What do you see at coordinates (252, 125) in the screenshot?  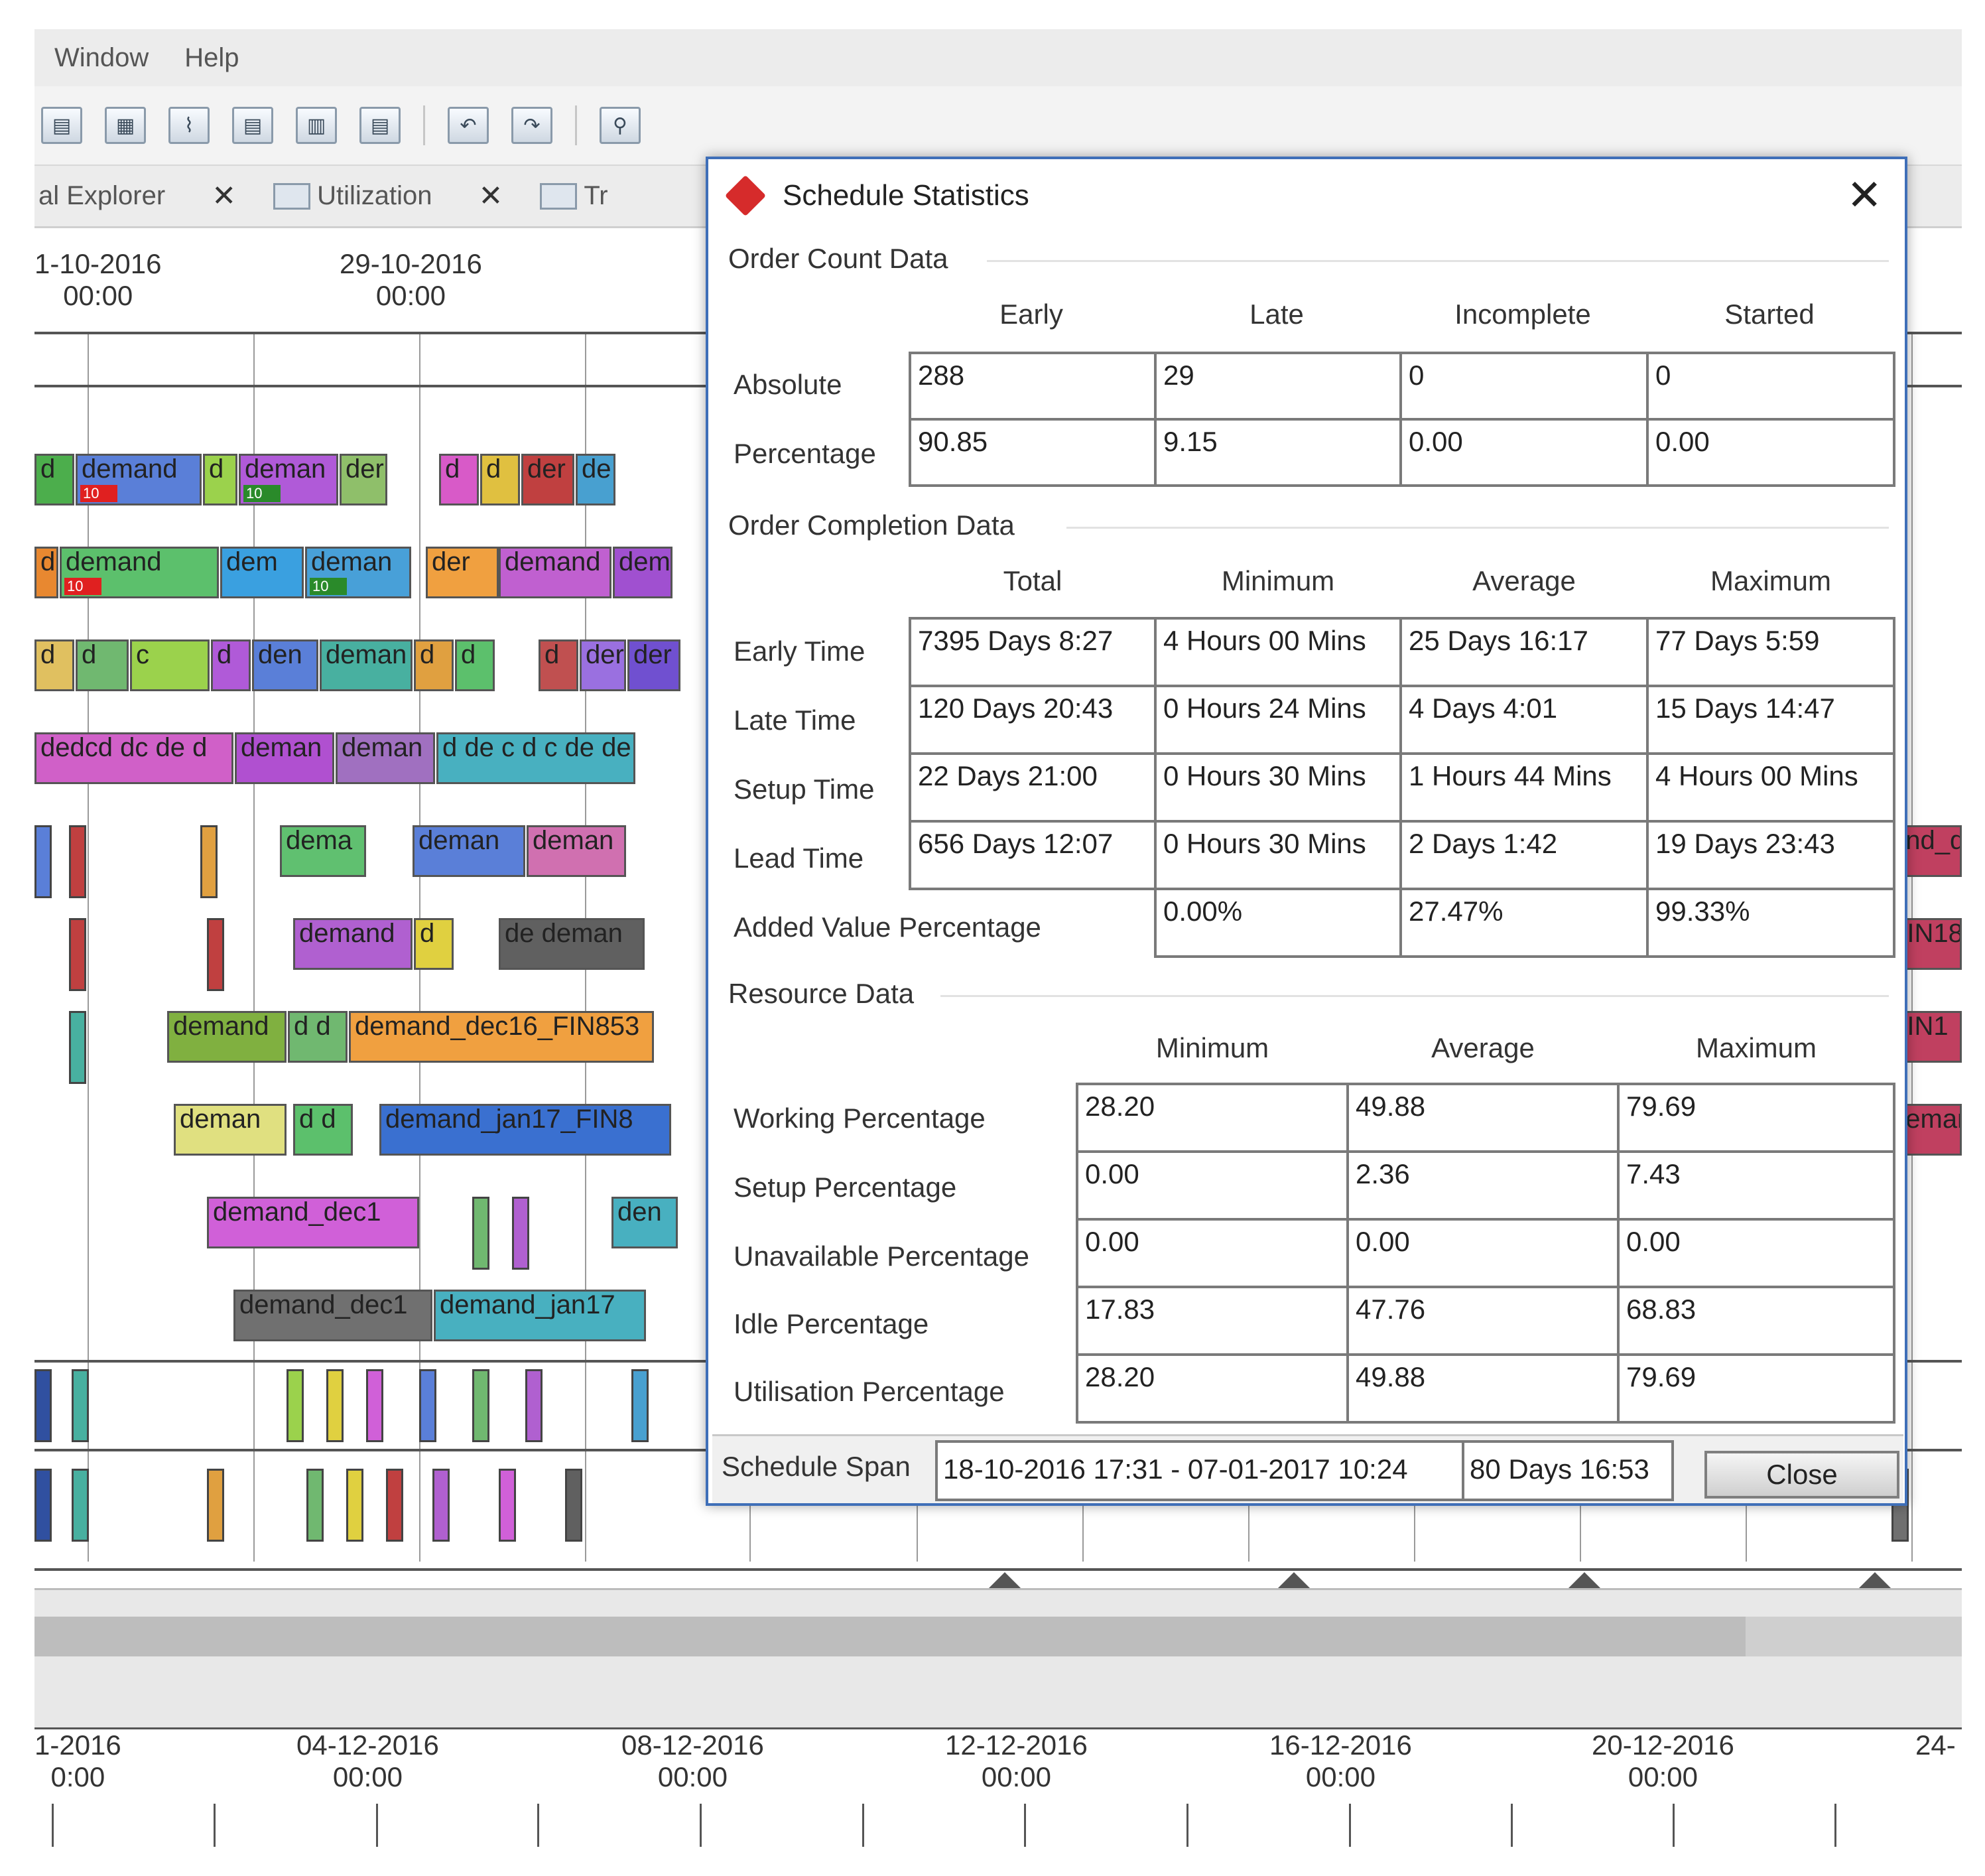 I see `chart-view-3-icon: ▤` at bounding box center [252, 125].